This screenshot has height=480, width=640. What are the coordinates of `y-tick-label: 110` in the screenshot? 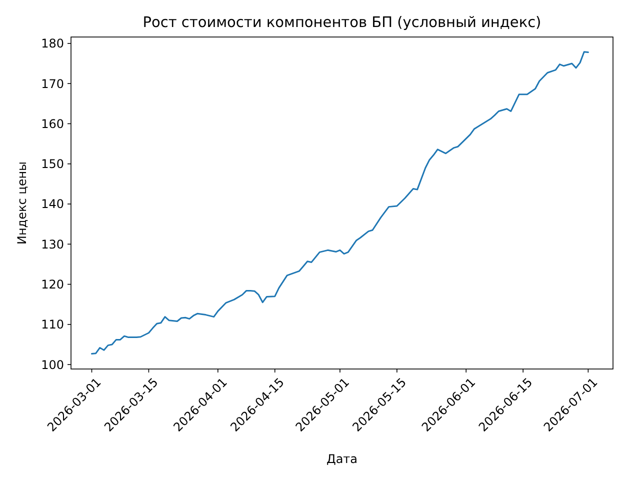 It's located at (52, 325).